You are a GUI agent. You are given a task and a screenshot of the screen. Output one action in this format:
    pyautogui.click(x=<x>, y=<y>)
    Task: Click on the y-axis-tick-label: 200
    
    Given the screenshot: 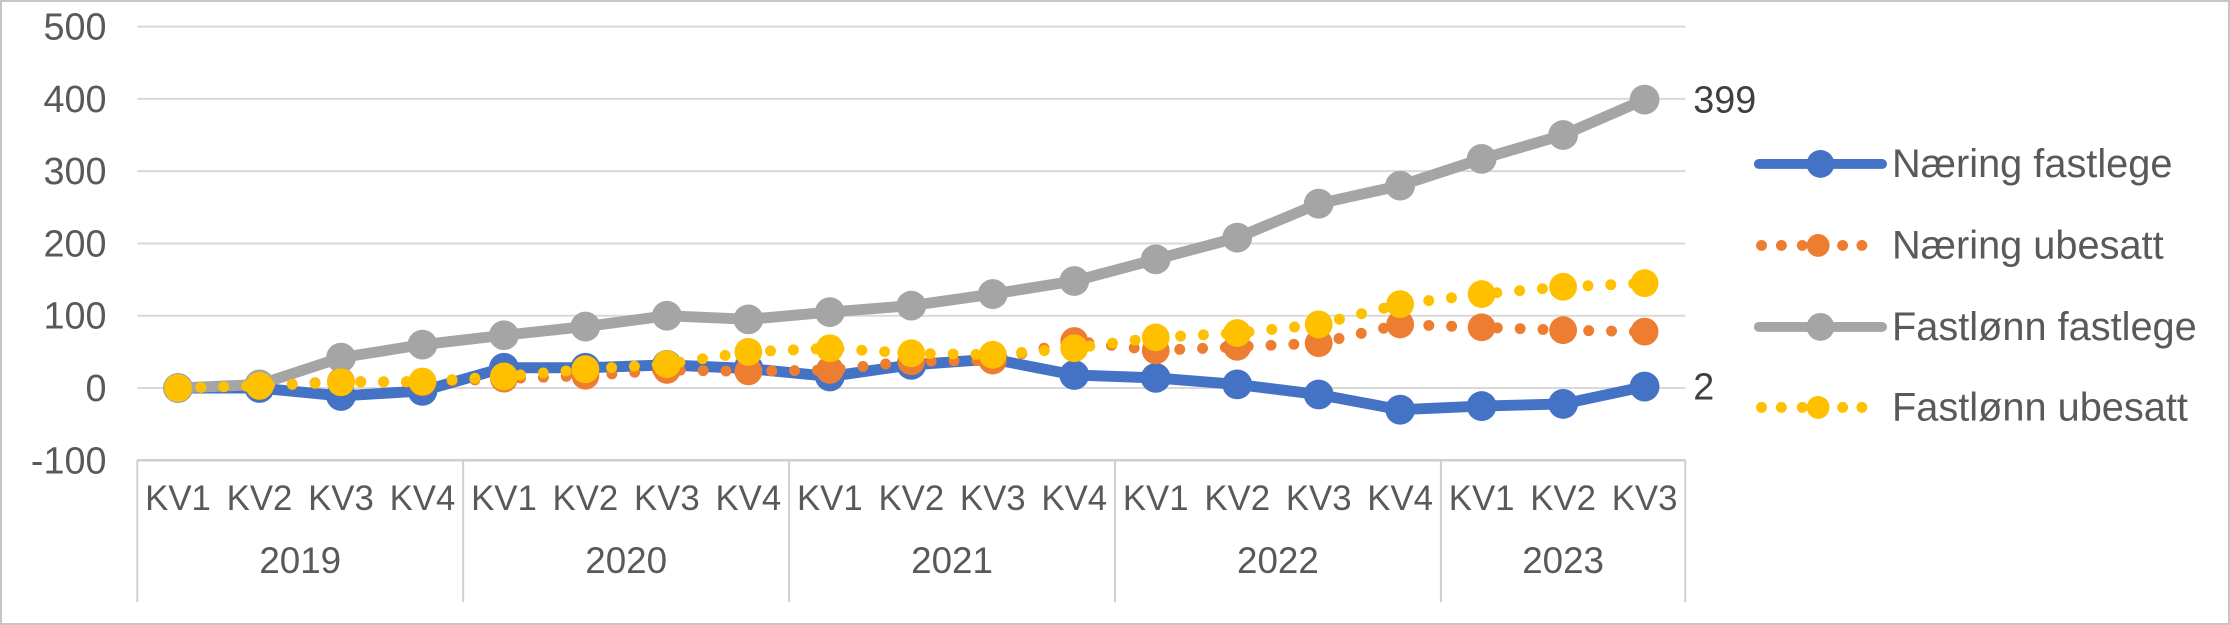 What is the action you would take?
    pyautogui.click(x=75, y=243)
    